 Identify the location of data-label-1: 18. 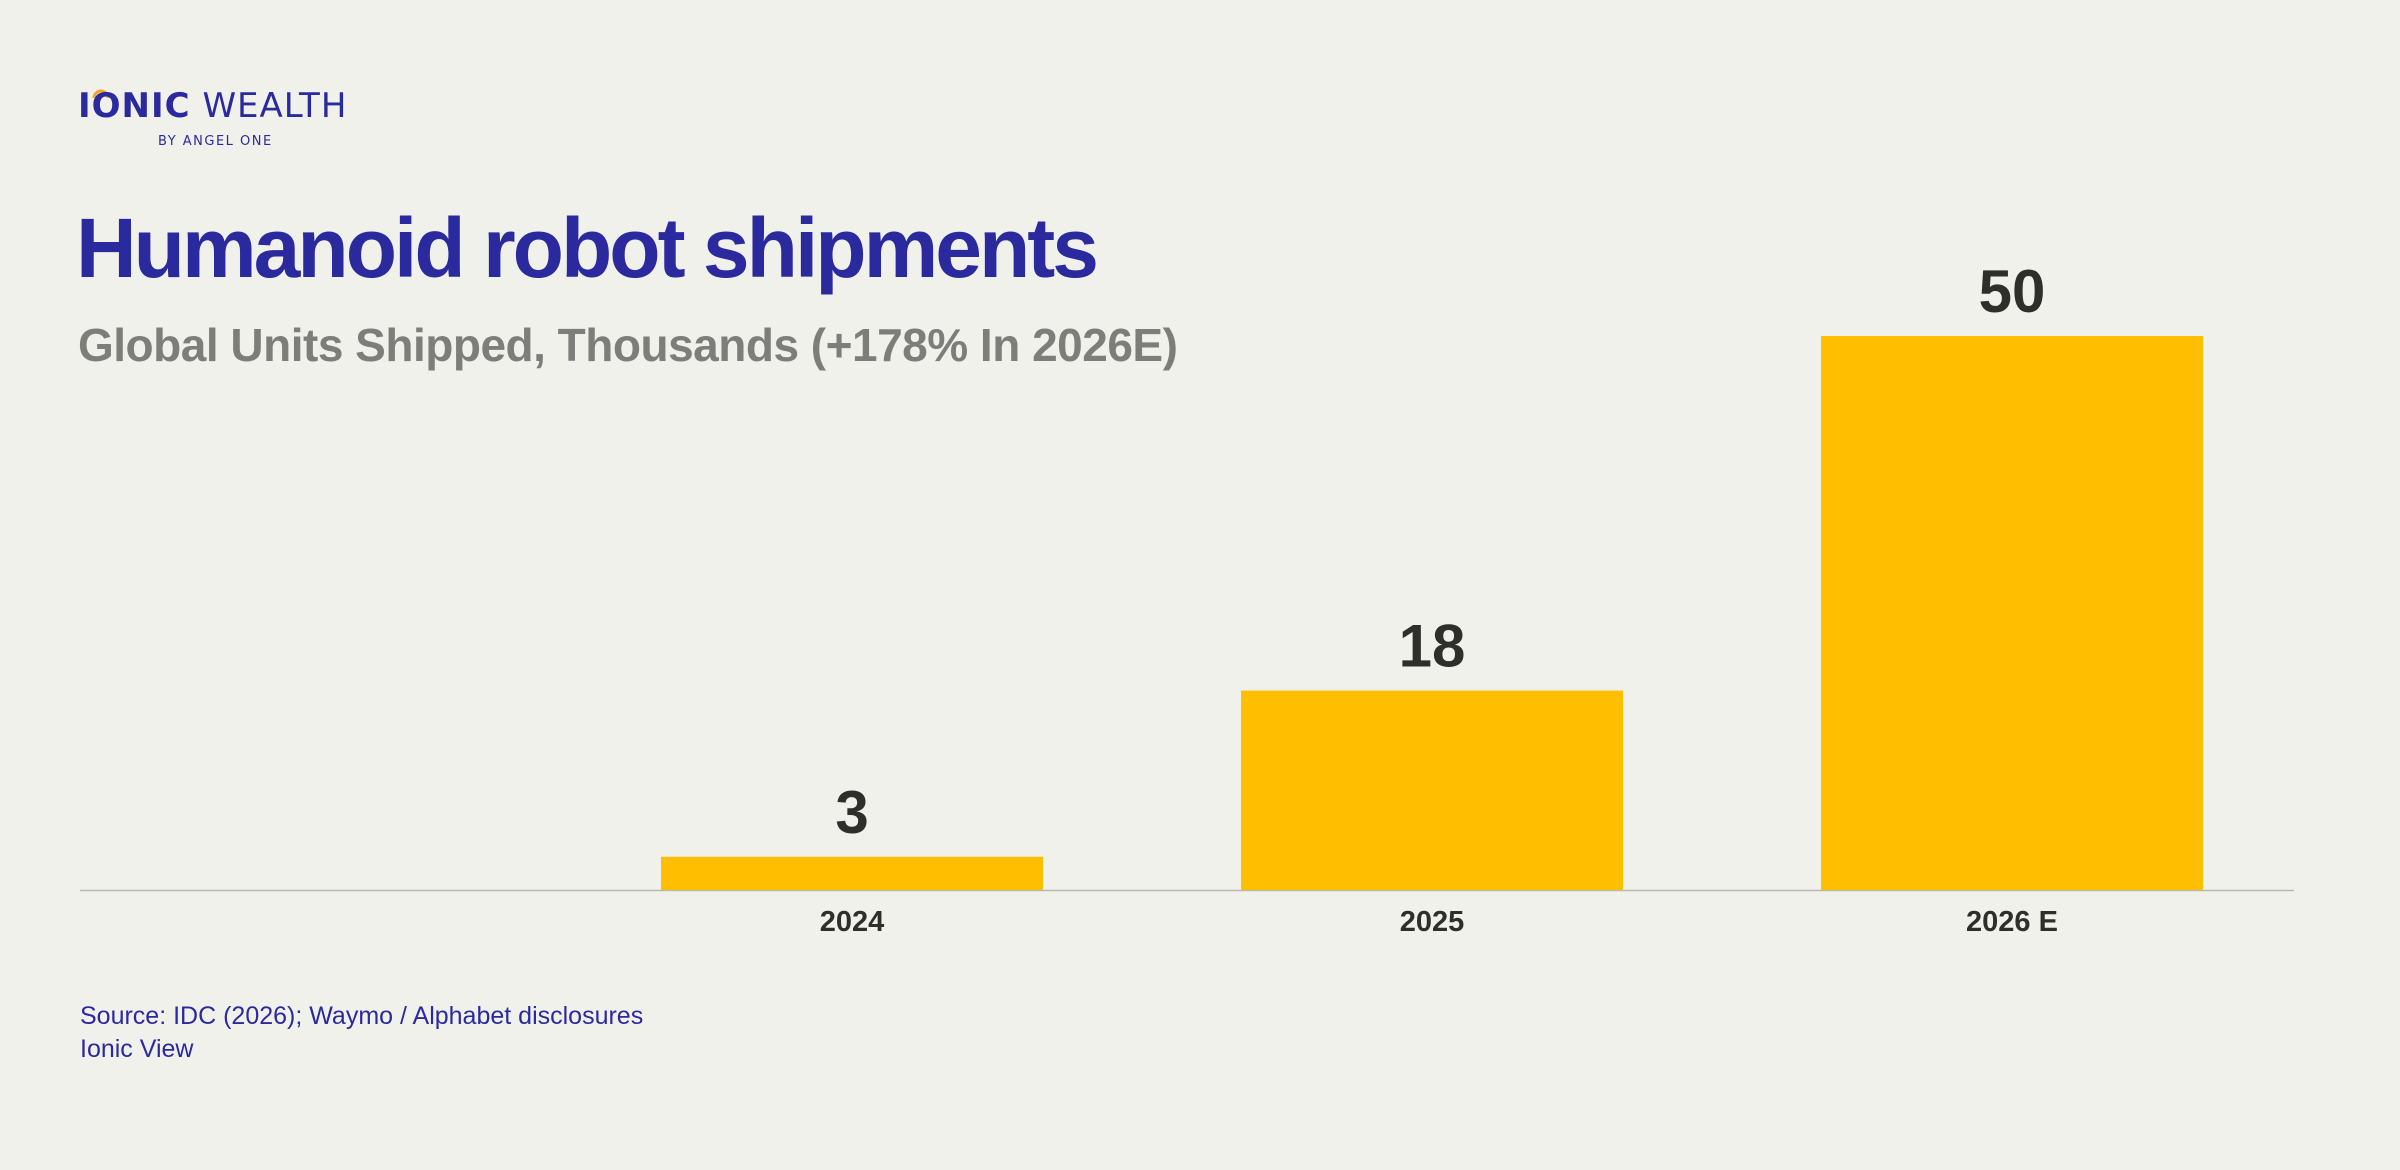
(1432, 646).